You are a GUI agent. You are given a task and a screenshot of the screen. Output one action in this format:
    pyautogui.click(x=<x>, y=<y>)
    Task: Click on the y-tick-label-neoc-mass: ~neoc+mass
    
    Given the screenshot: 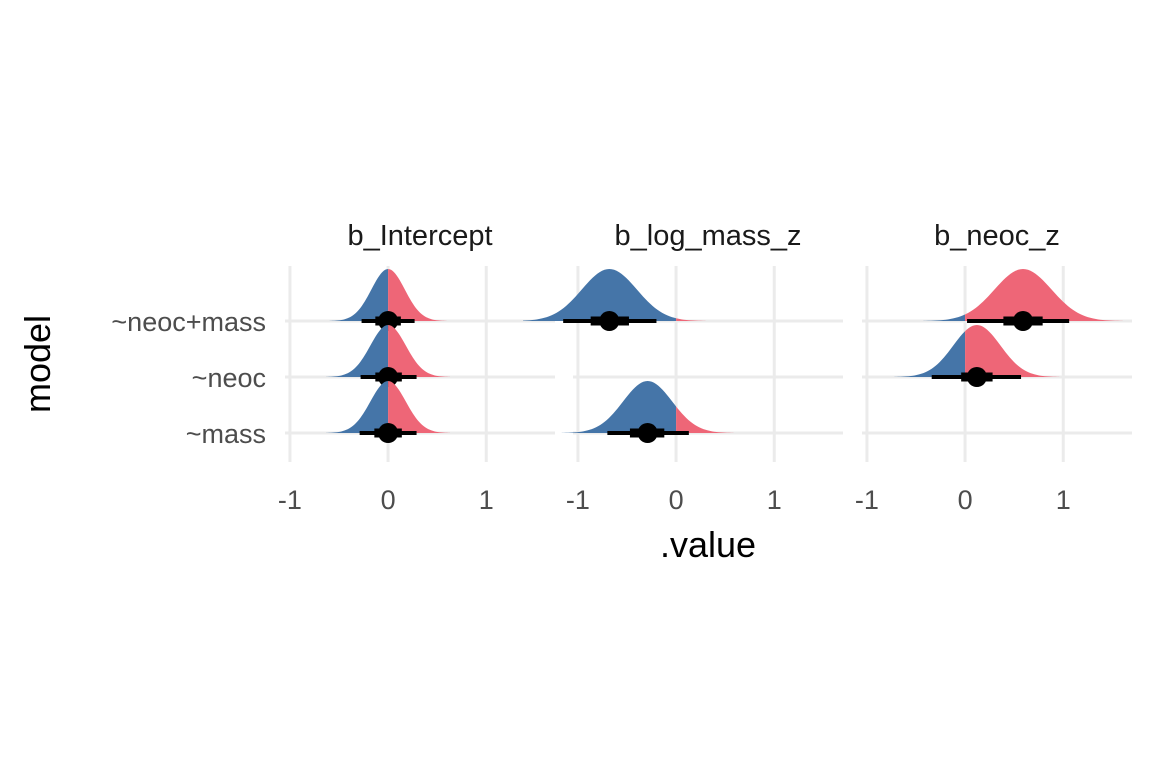 What is the action you would take?
    pyautogui.click(x=188, y=322)
    